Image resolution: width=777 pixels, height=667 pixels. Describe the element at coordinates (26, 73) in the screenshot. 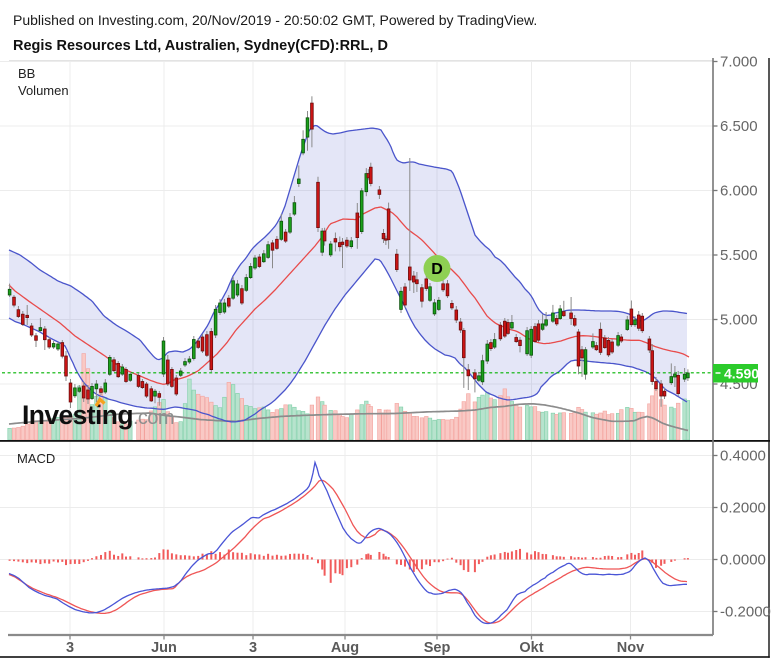

I see `svg-text: BB` at that location.